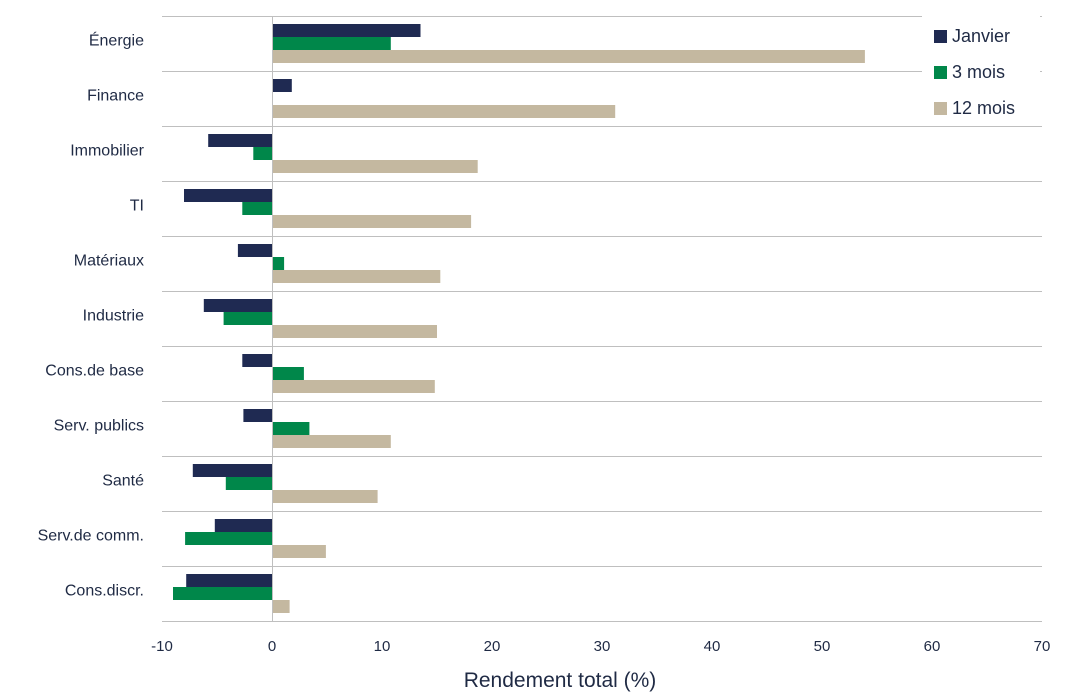  What do you see at coordinates (94, 371) in the screenshot?
I see `category-label: Cons.de base` at bounding box center [94, 371].